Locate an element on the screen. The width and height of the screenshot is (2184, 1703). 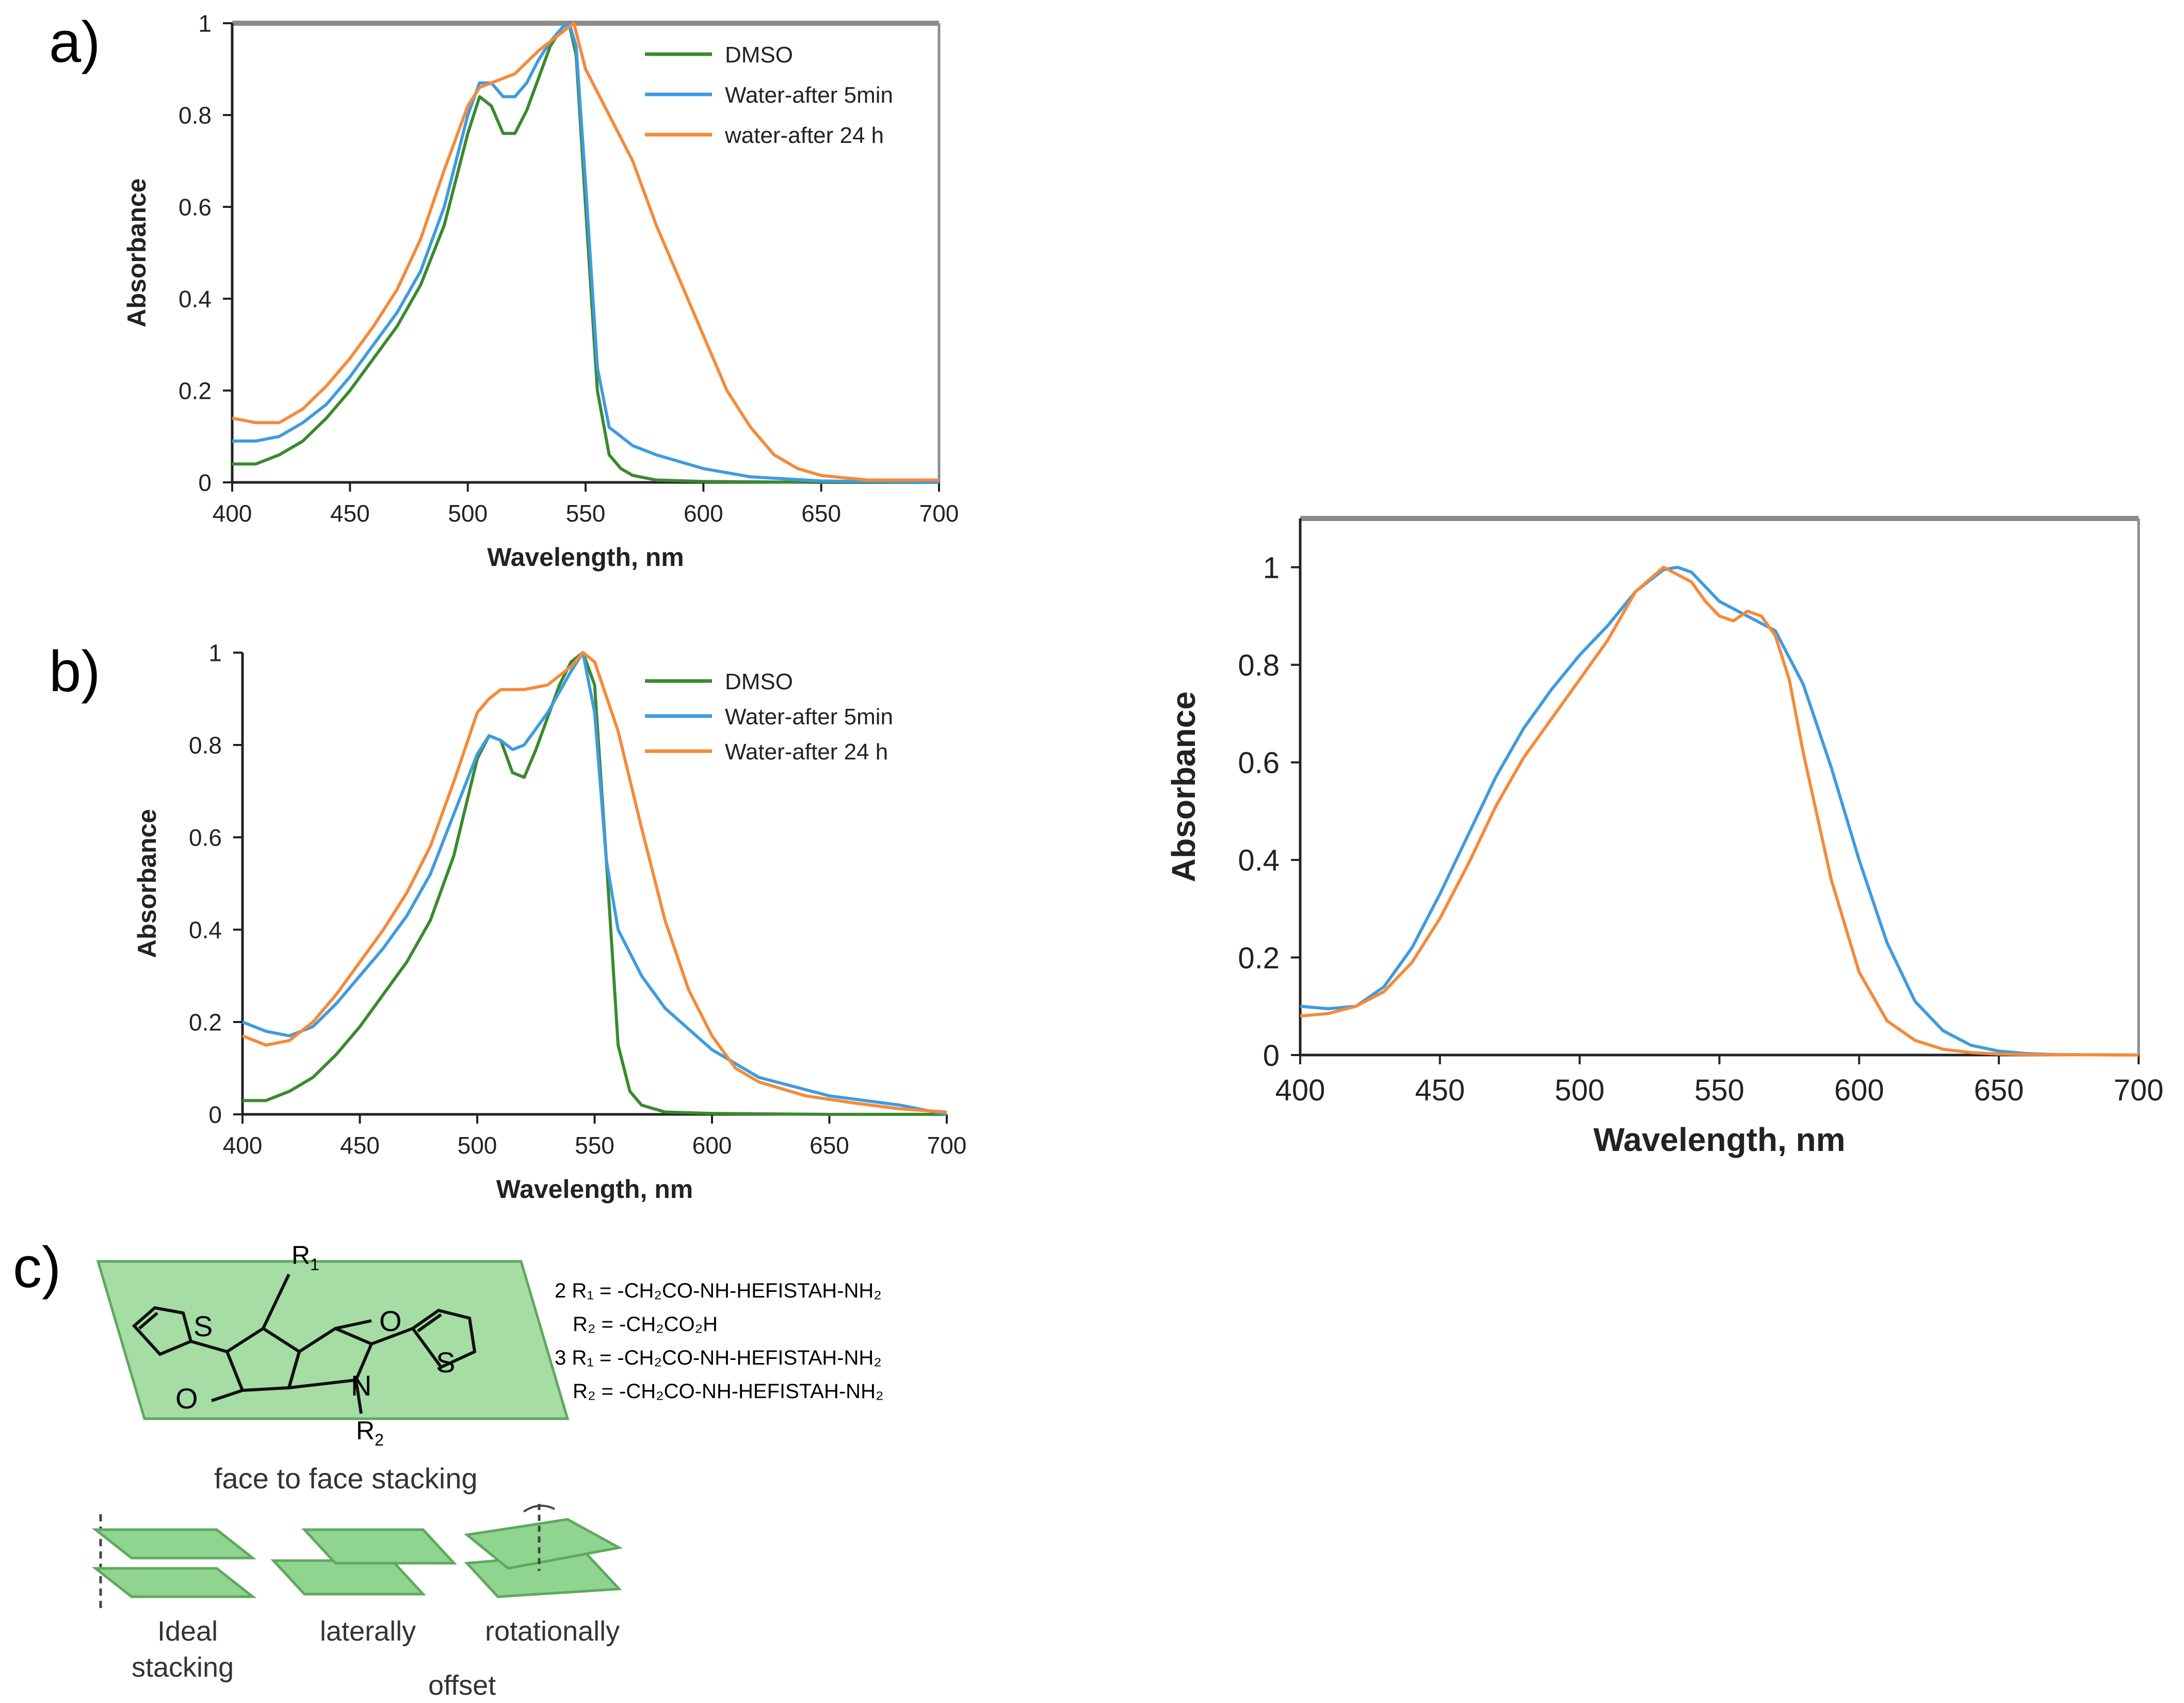
molecule-bonds is located at coordinates (304, 1343).